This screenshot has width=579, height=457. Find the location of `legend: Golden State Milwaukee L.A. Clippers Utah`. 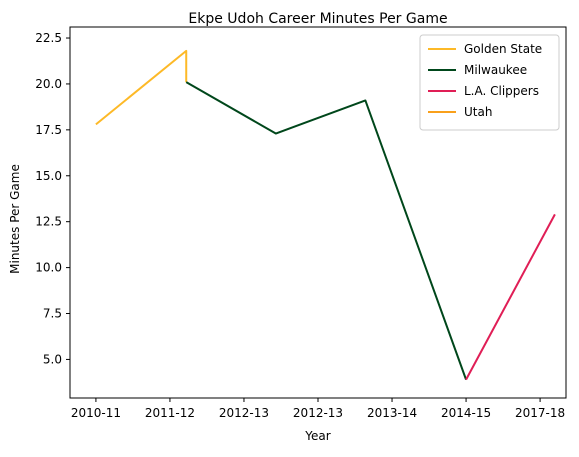

legend: Golden State Milwaukee L.A. Clippers Utah is located at coordinates (489, 82).